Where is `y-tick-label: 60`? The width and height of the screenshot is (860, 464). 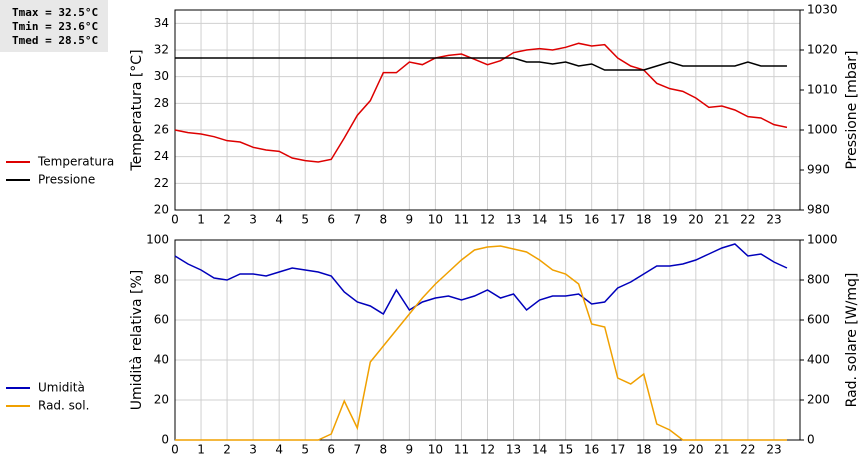
y-tick-label: 60 is located at coordinates (161, 320).